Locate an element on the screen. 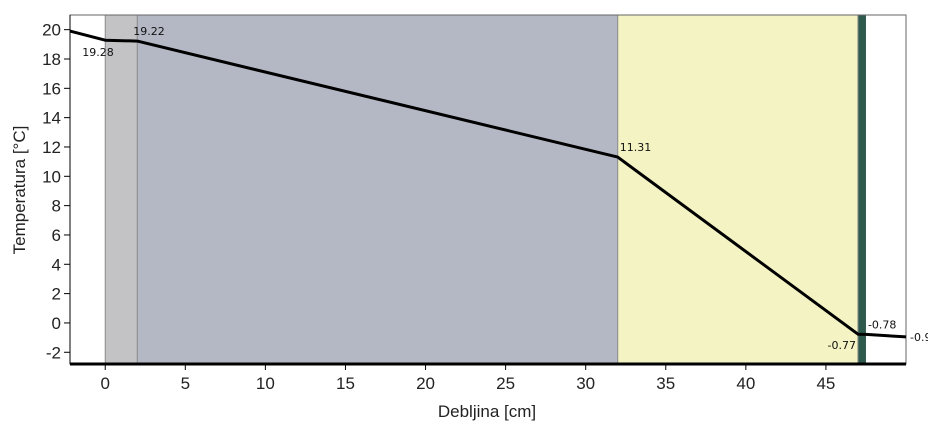 The height and width of the screenshot is (425, 928). y-tick-label: 8 is located at coordinates (56, 206).